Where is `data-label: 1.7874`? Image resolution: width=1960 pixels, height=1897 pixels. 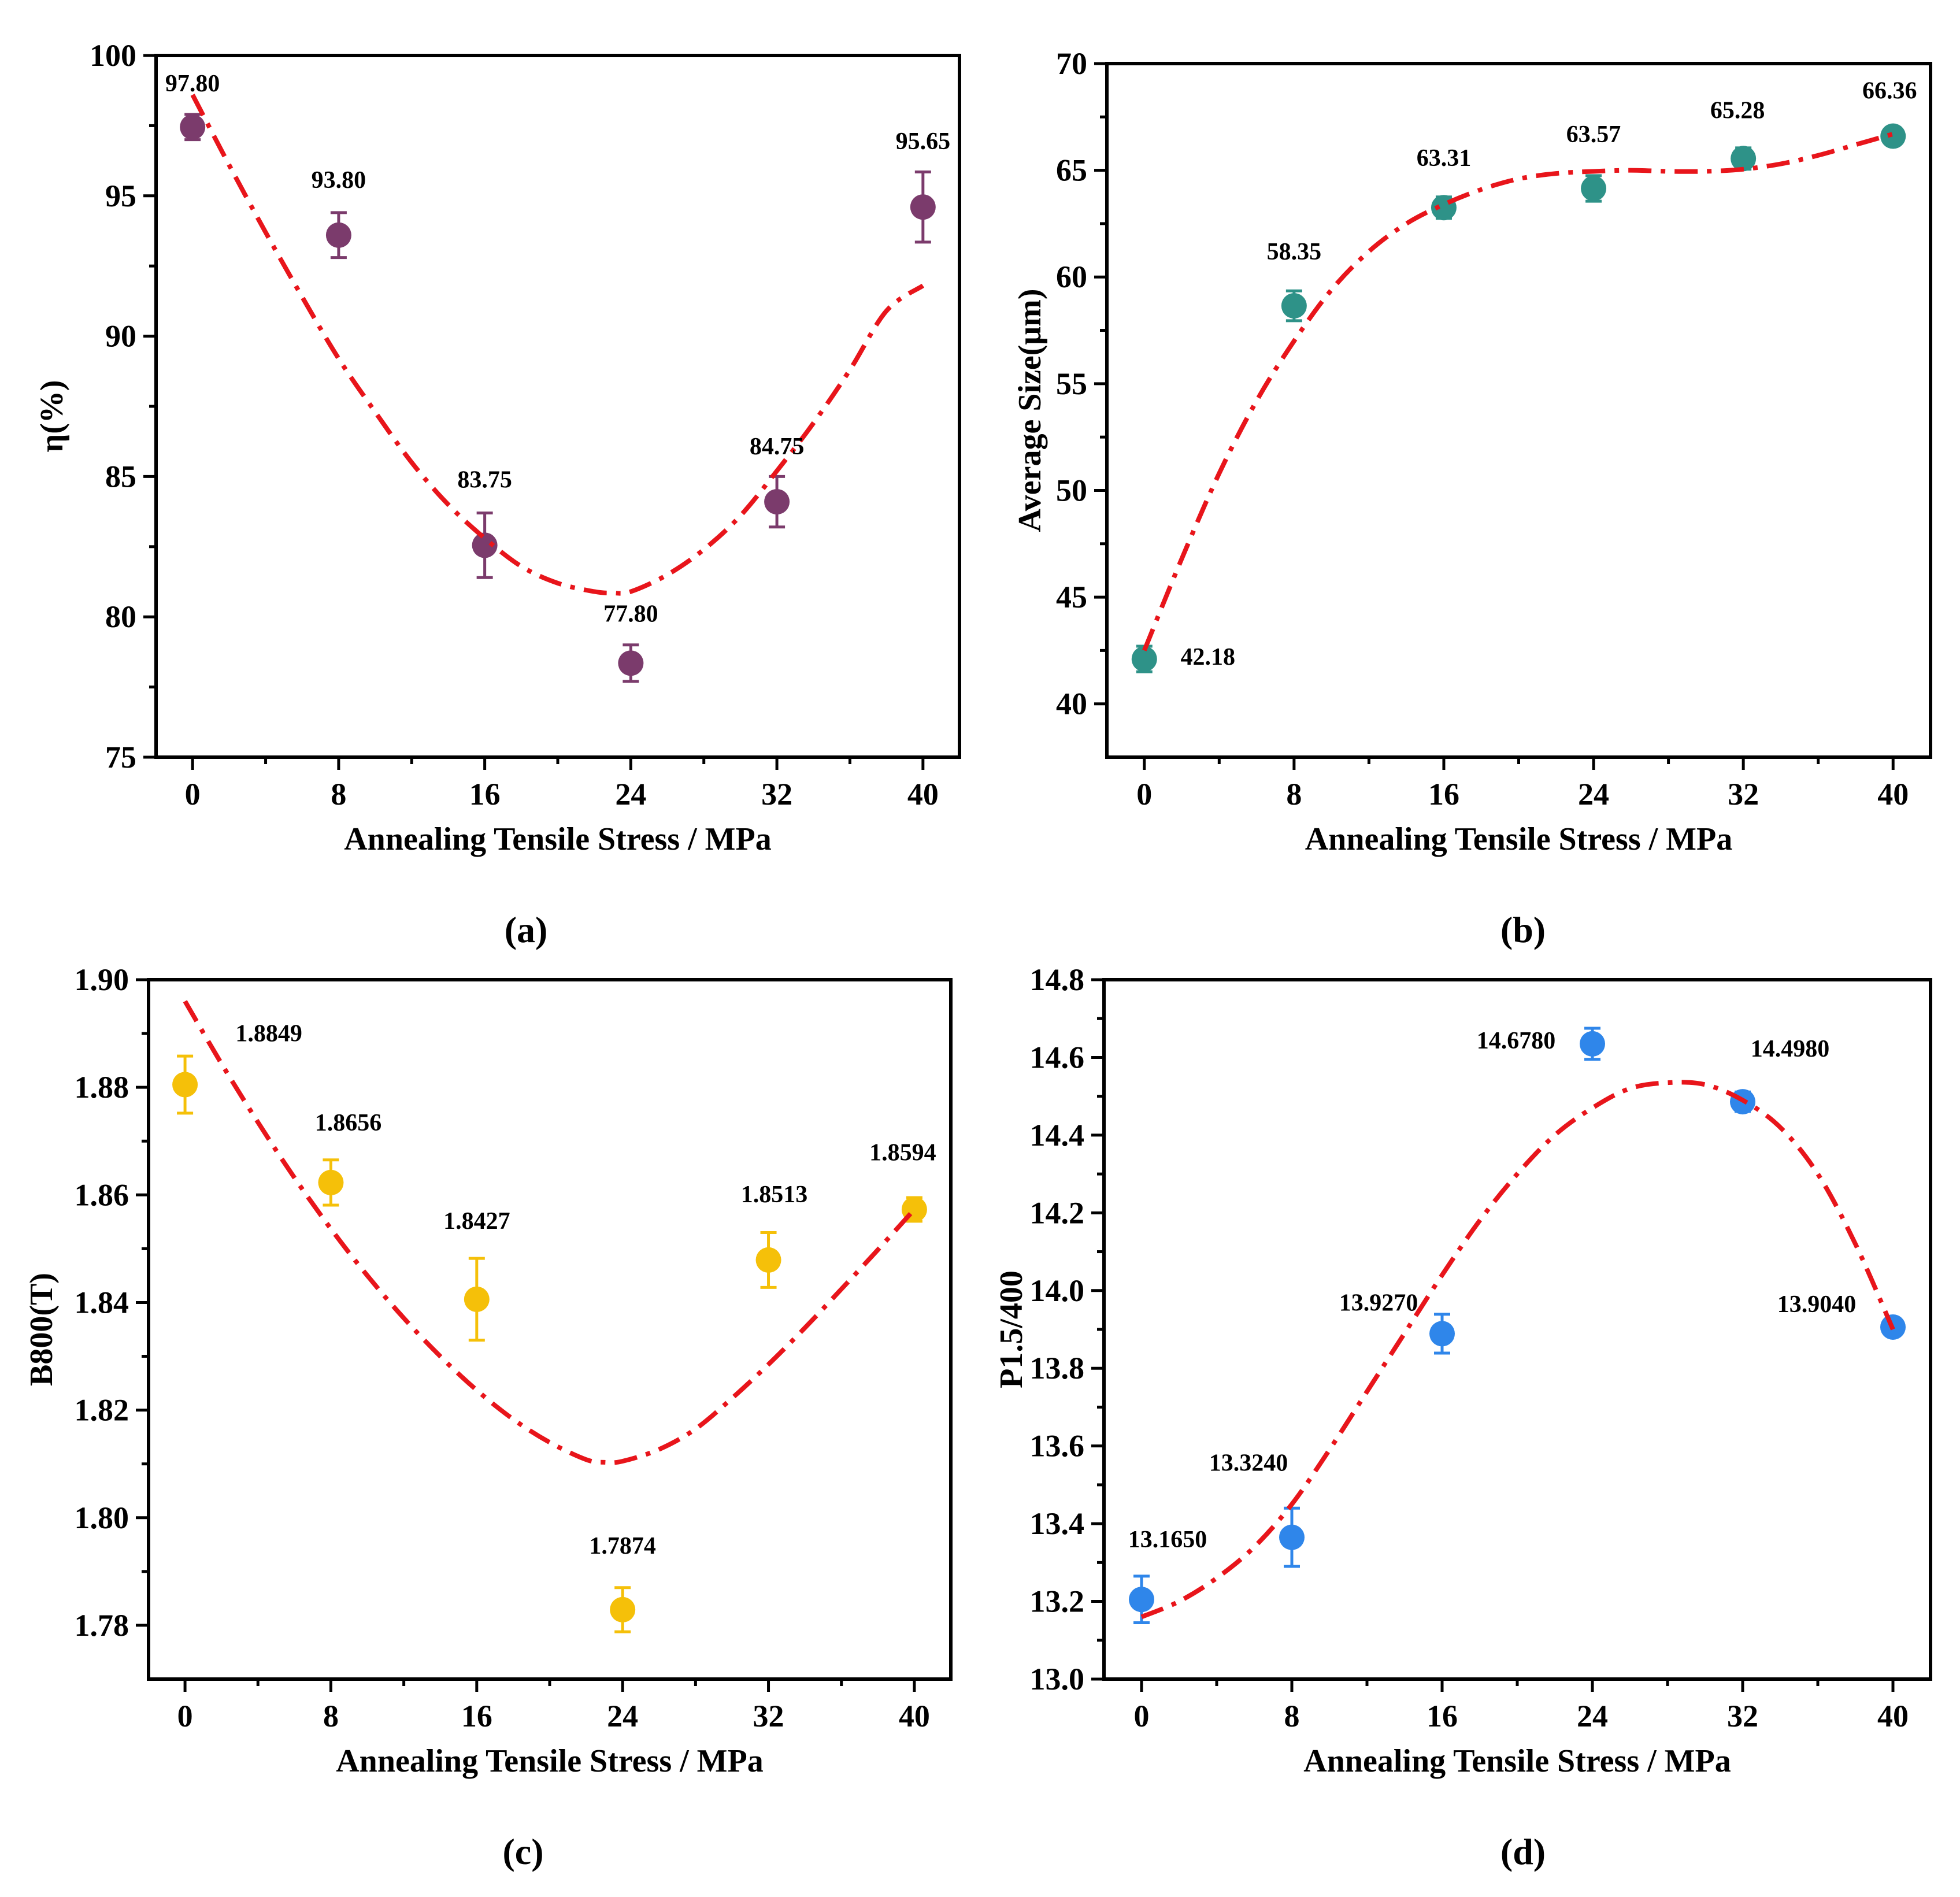
data-label: 1.7874 is located at coordinates (623, 1546).